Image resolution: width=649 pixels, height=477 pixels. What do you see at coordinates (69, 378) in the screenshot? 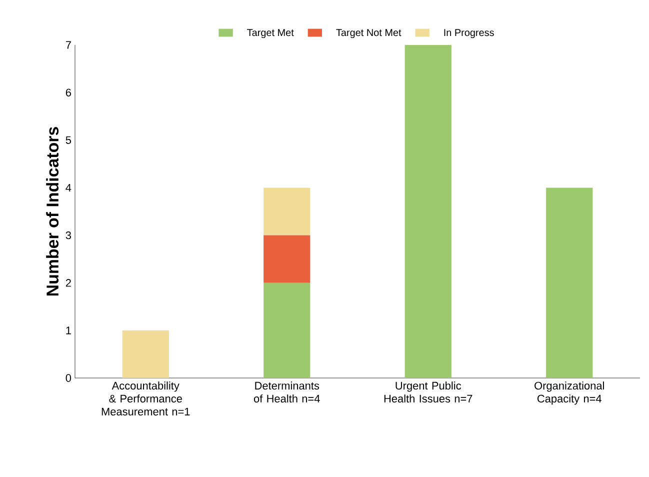
I see `y-tick-label: 0` at bounding box center [69, 378].